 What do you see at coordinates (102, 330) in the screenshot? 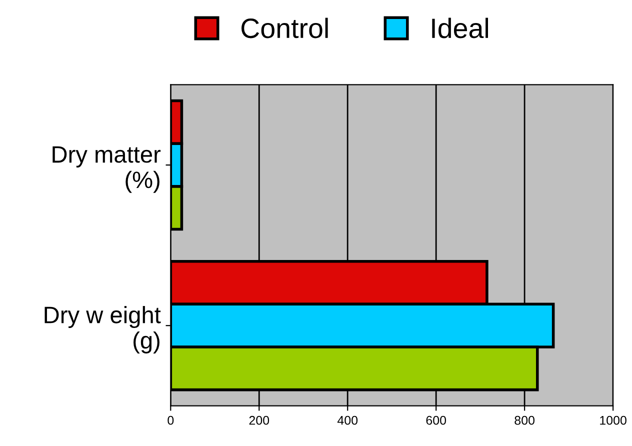
I see `y-tick-label: Dry w eight (g)` at bounding box center [102, 330].